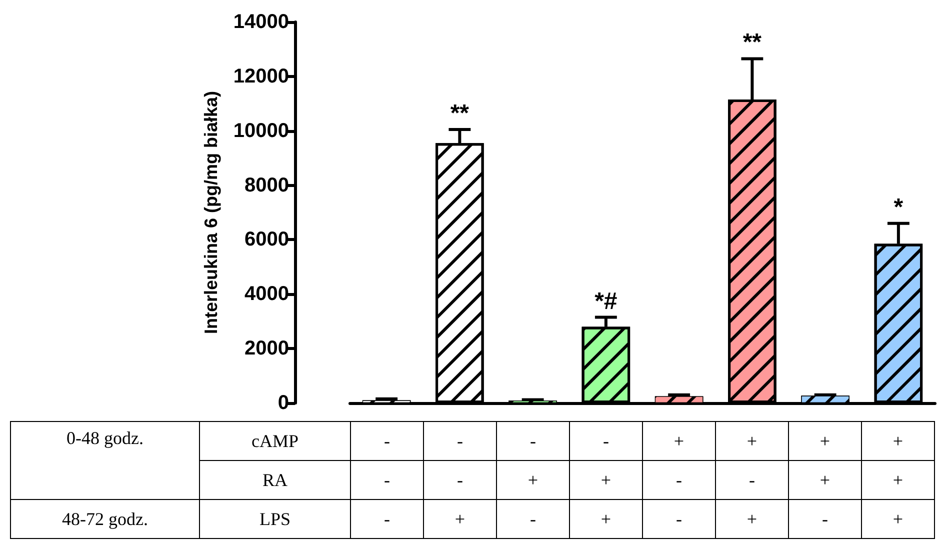  What do you see at coordinates (266, 185) in the screenshot?
I see `y-tick-label: 8000` at bounding box center [266, 185].